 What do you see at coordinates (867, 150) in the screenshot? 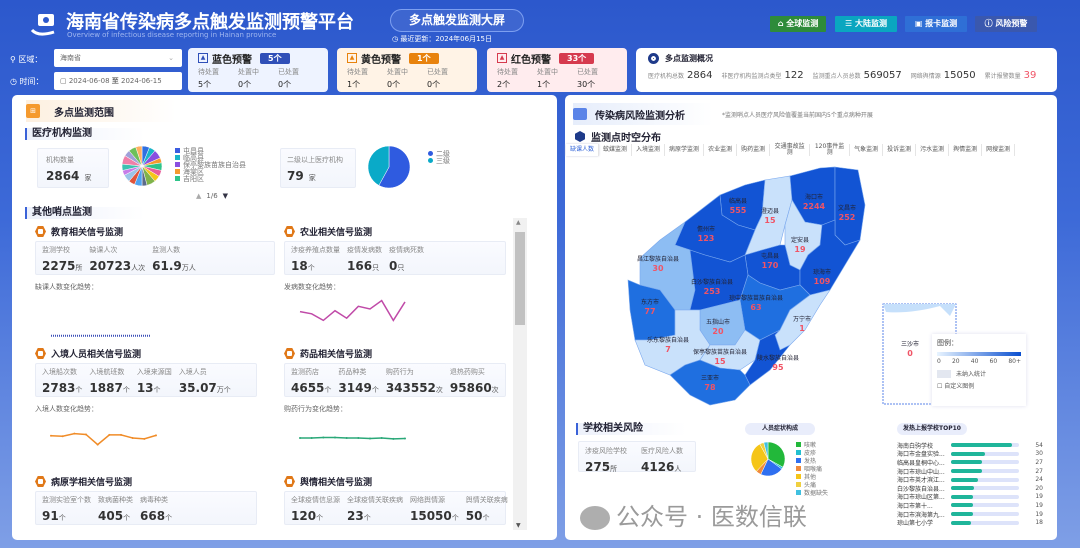
I see `map-tab: 气象监测` at bounding box center [867, 150].